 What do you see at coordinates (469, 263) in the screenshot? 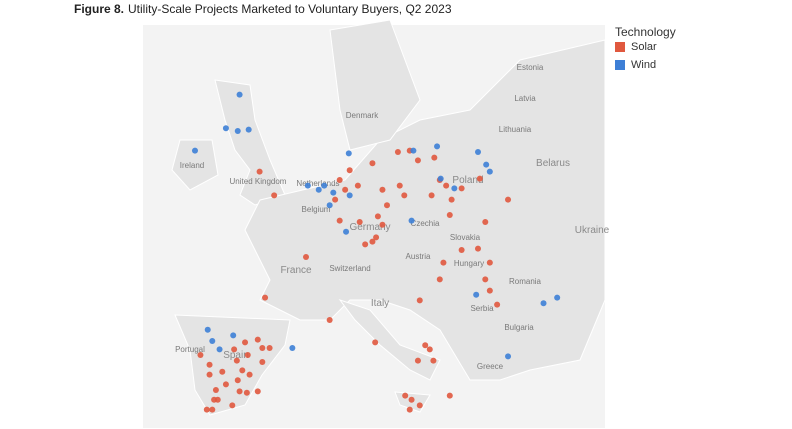
I see `country-label: Hungary` at bounding box center [469, 263].